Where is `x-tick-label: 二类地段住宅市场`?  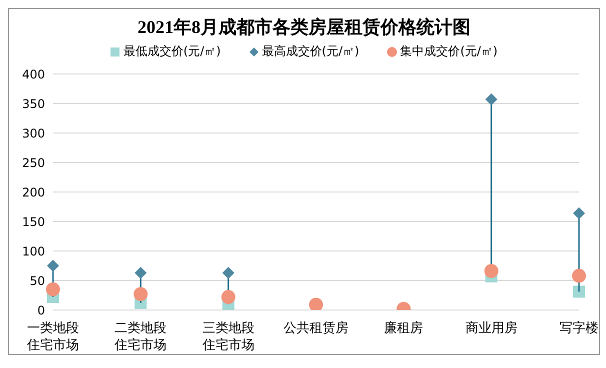 x-tick-label: 二类地段住宅市场 is located at coordinates (140, 337).